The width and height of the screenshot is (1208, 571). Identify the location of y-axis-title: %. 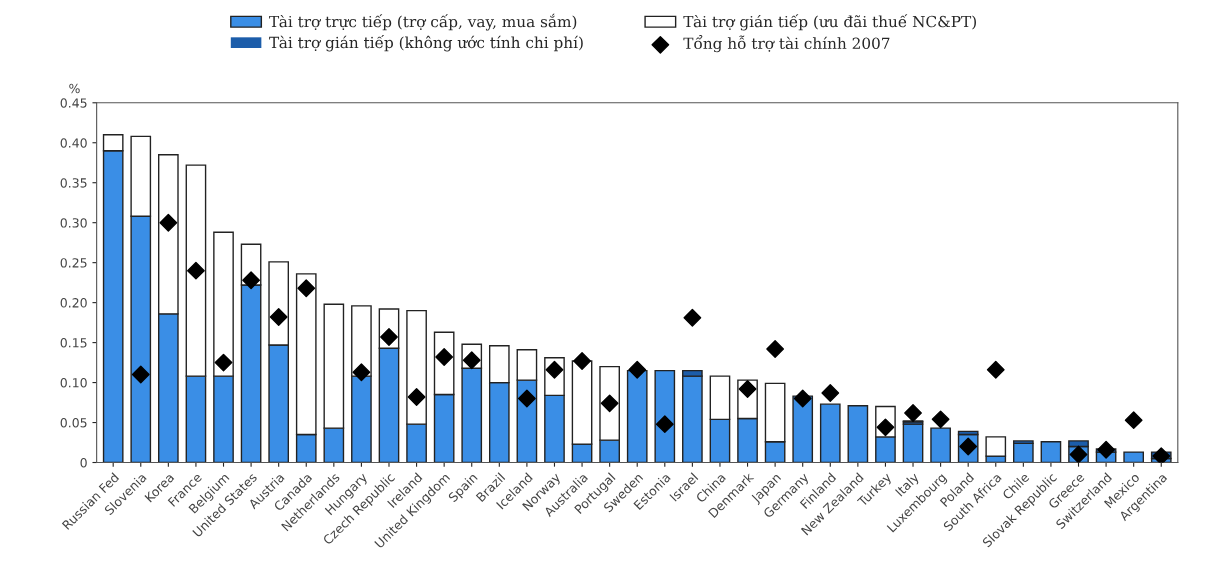
(74, 88).